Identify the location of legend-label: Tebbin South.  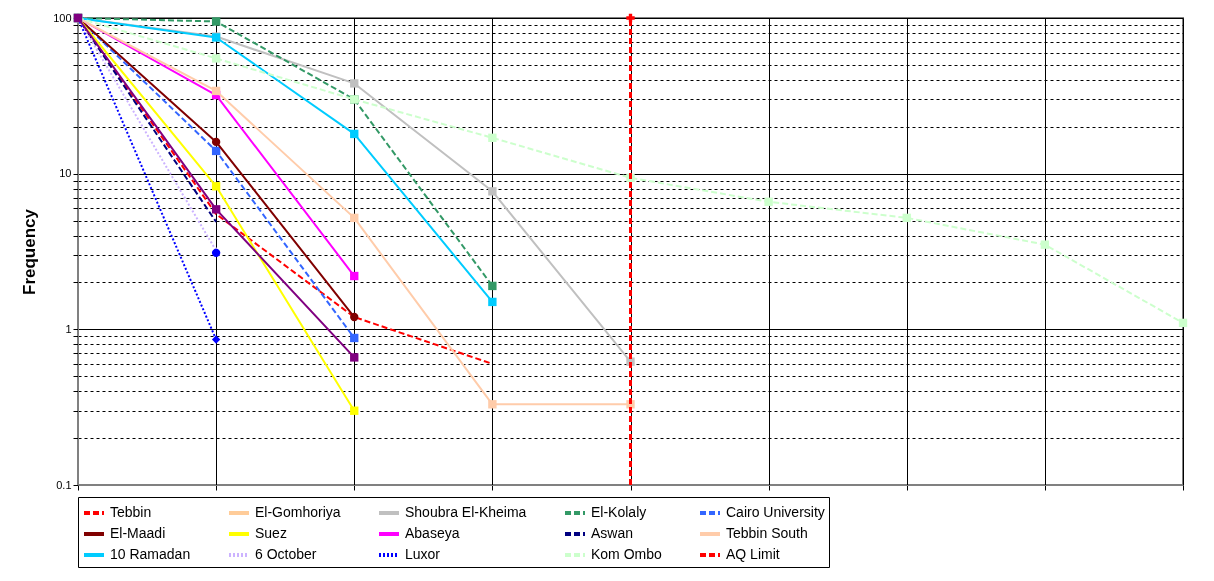
(767, 533).